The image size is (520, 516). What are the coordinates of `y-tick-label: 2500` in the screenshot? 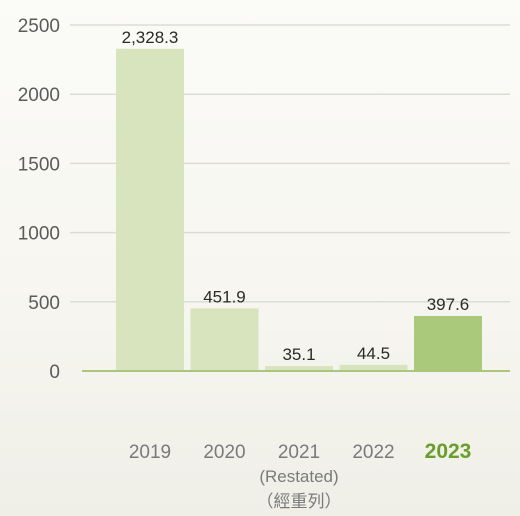 It's located at (39, 26).